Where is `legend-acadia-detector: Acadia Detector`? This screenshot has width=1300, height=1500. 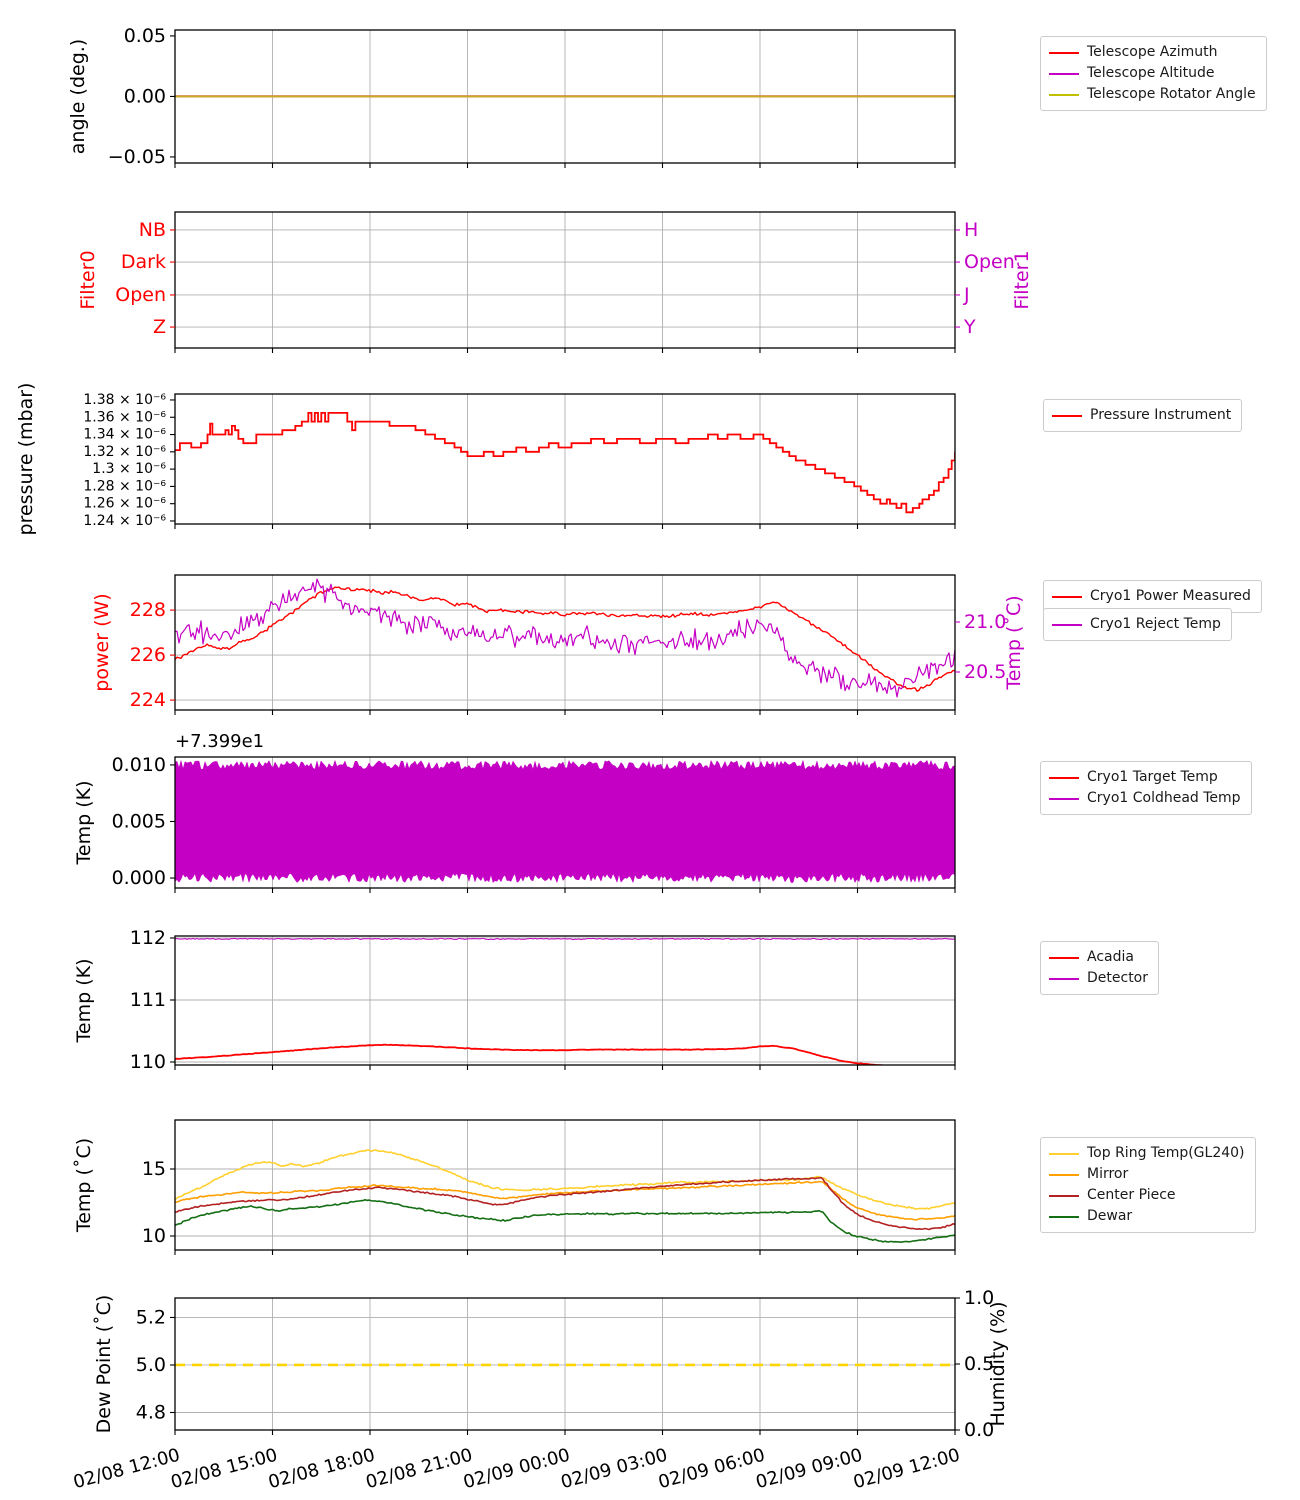
legend-acadia-detector: Acadia Detector is located at coordinates (1100, 968).